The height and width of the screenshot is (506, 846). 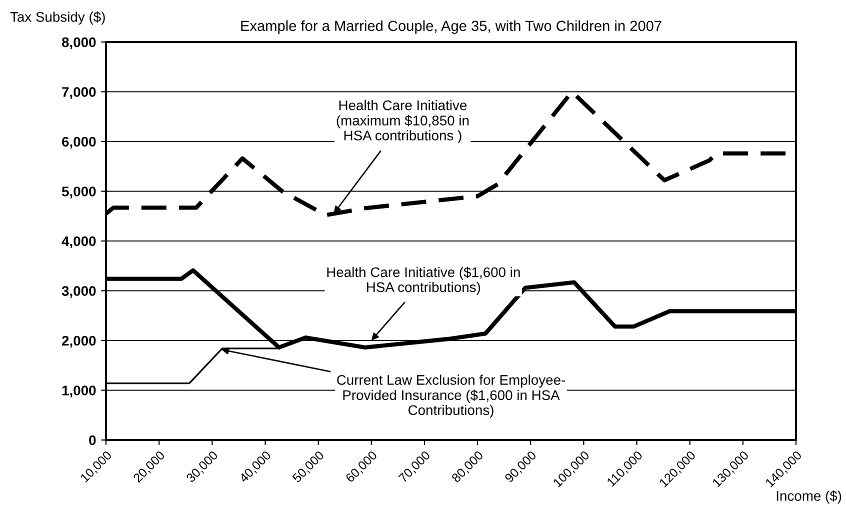 I want to click on y-tick-label: 1,000, so click(x=79, y=392).